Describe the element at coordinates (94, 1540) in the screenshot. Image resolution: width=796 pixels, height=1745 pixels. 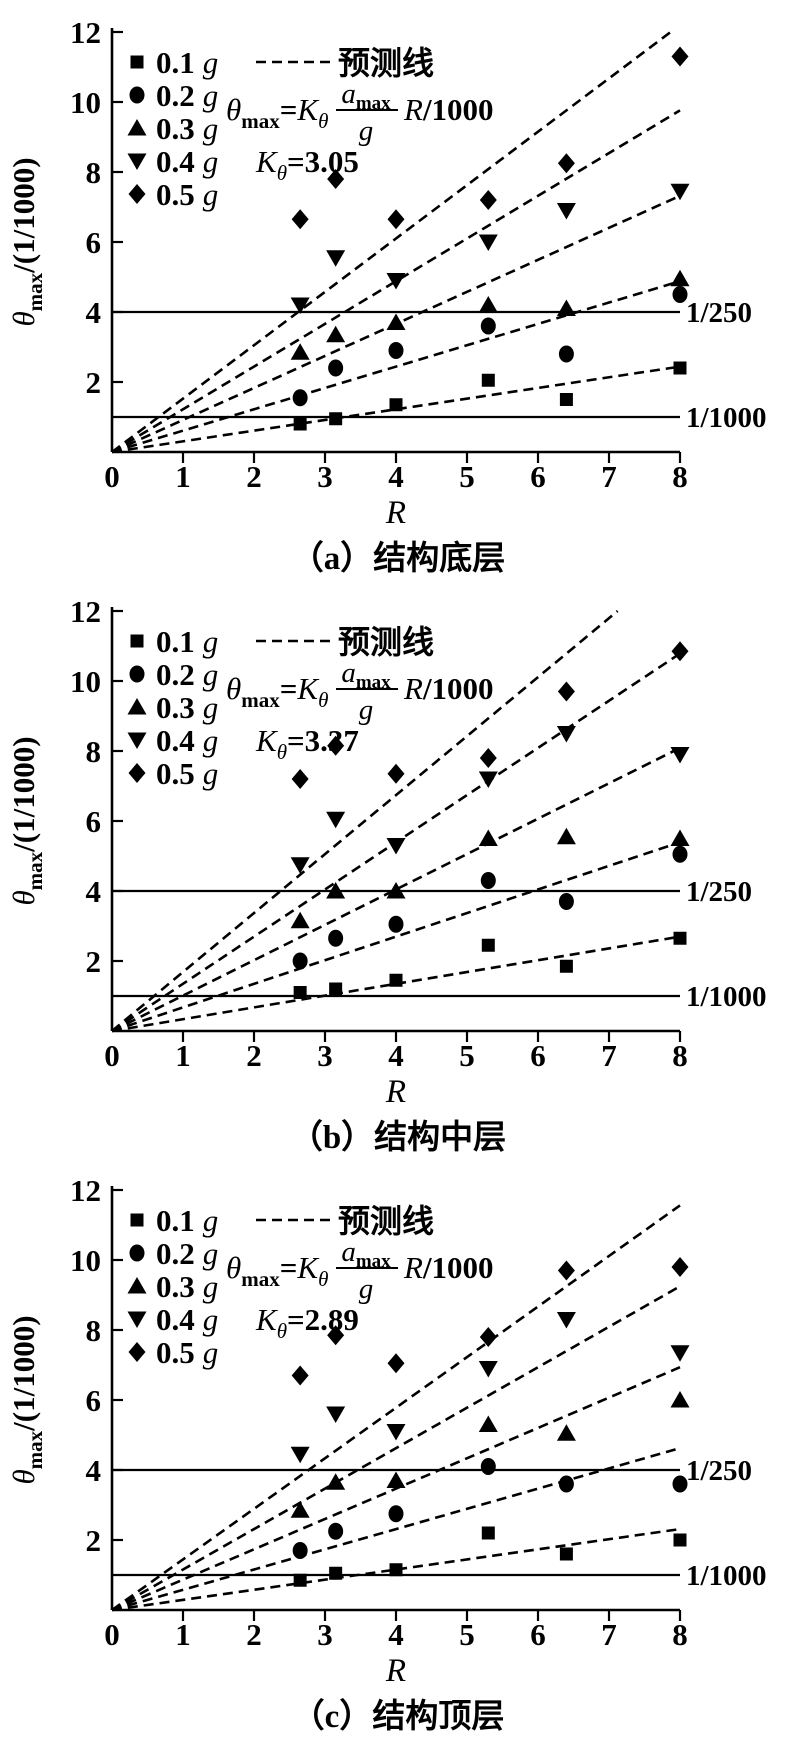
I see `y-tick-label: 2` at that location.